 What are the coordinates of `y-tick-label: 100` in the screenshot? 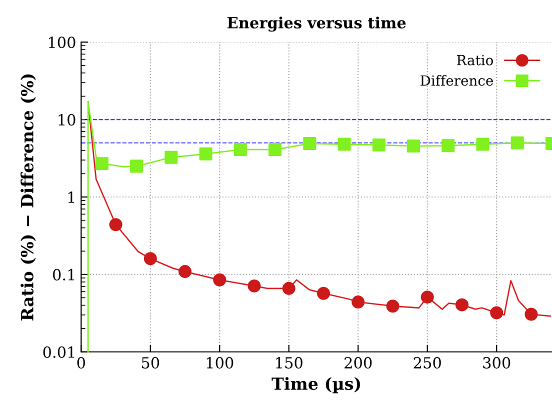 It's located at (62, 42).